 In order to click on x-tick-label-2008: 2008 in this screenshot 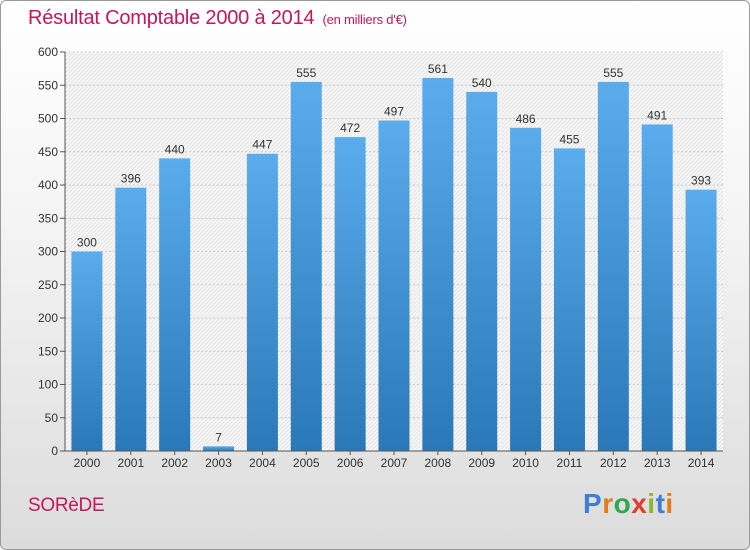, I will do `click(438, 463)`.